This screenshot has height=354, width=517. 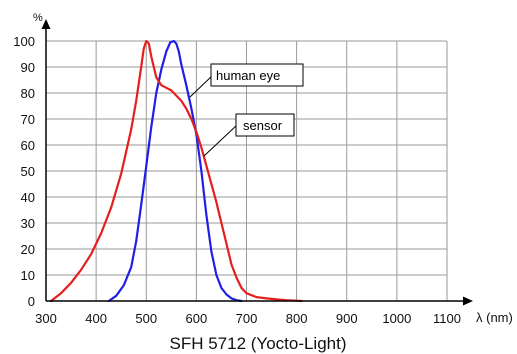 I want to click on x-tick-label: 400, so click(x=96, y=318).